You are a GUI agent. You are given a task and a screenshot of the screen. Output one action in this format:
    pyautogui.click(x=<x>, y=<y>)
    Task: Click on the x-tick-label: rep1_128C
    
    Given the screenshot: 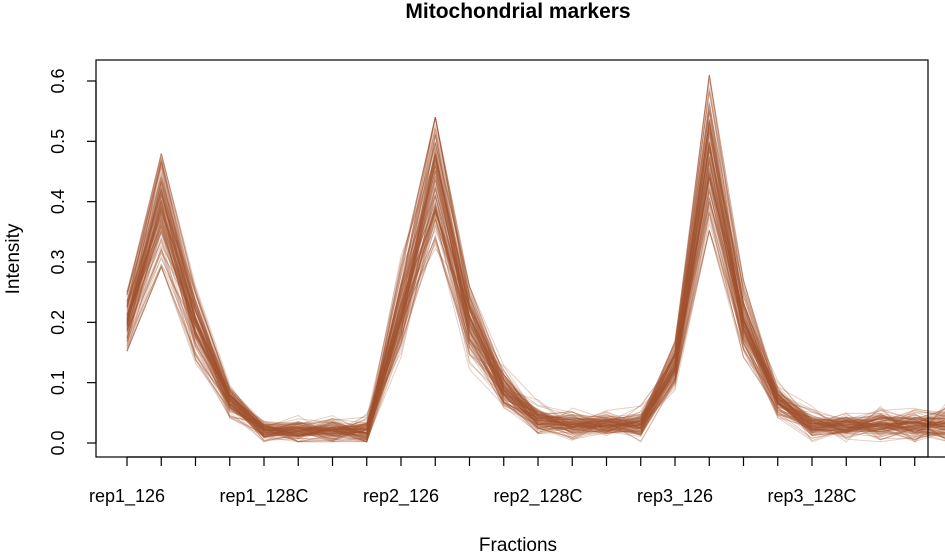 What is the action you would take?
    pyautogui.click(x=263, y=496)
    